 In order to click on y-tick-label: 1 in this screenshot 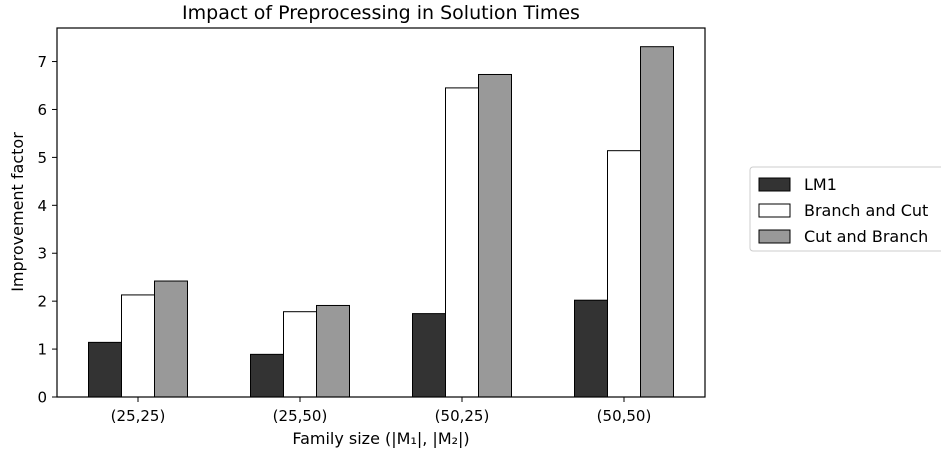, I will do `click(42, 350)`.